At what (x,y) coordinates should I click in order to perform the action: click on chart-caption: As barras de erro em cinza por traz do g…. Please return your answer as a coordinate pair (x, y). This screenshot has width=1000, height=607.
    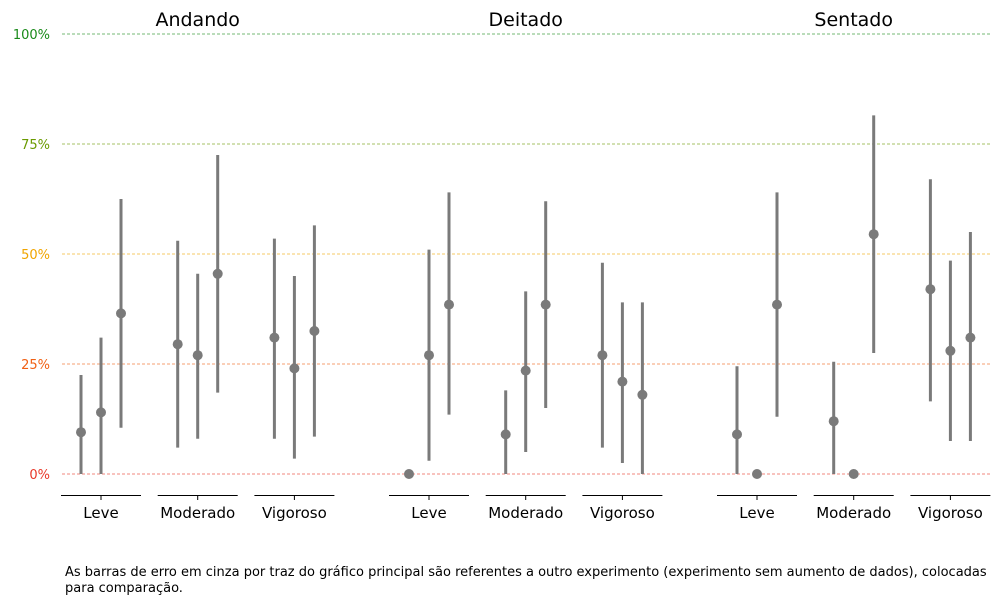
    Looking at the image, I should click on (526, 580).